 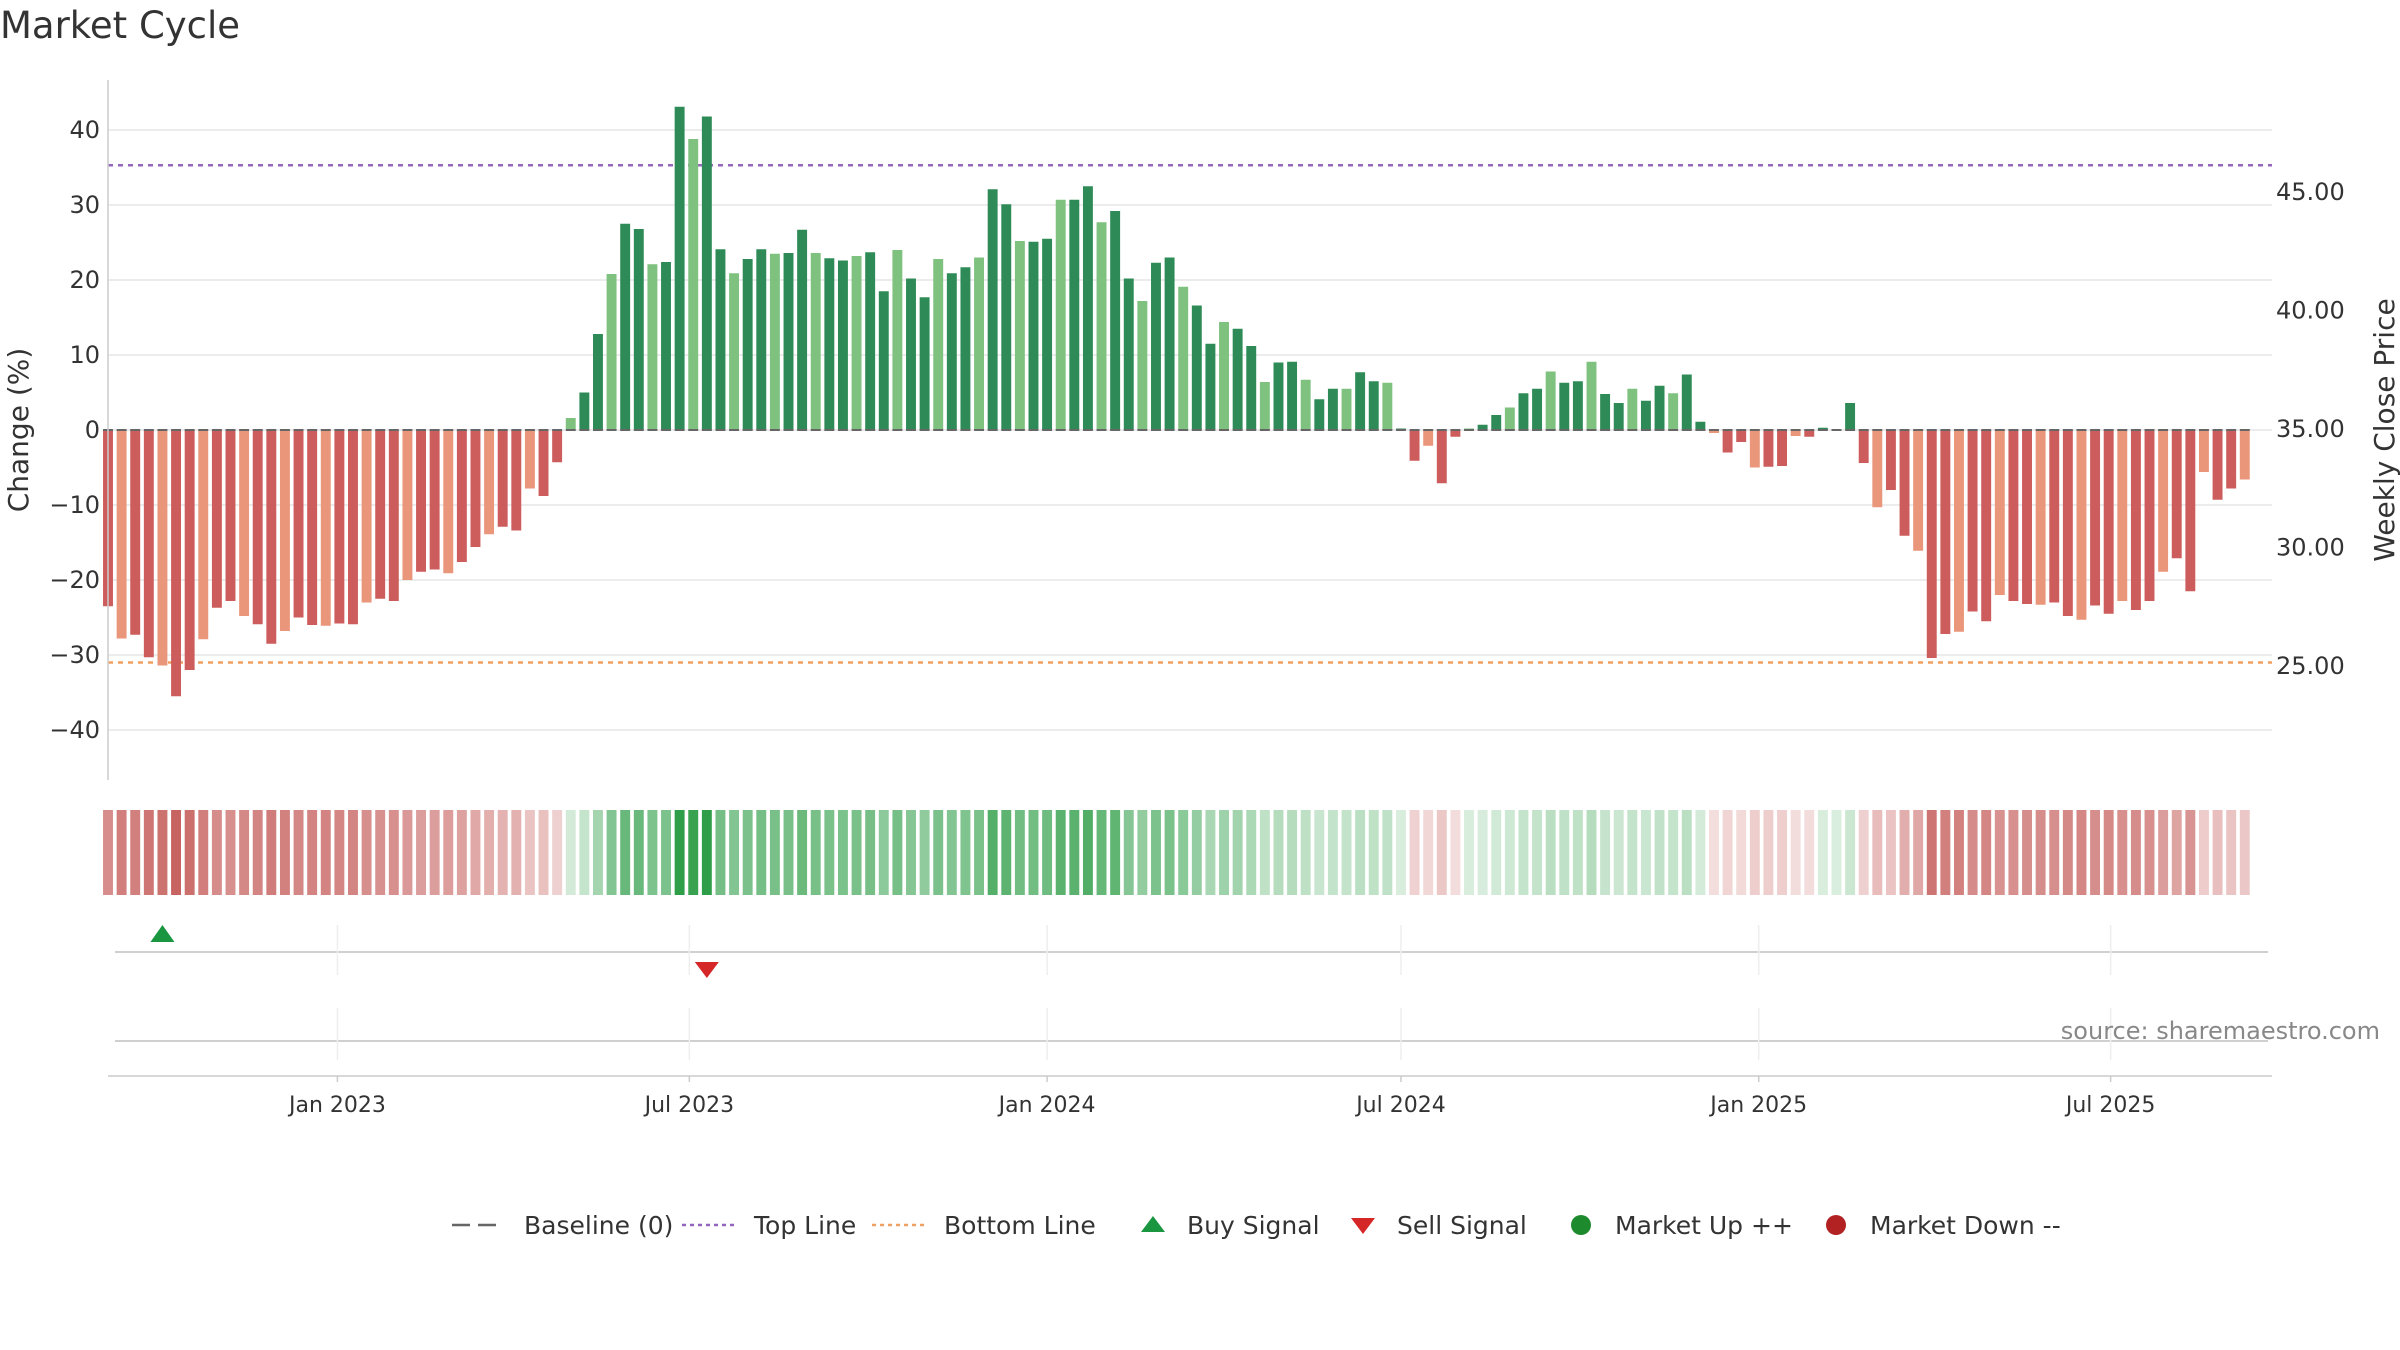 I want to click on legend-circle-icon, so click(x=1836, y=1225).